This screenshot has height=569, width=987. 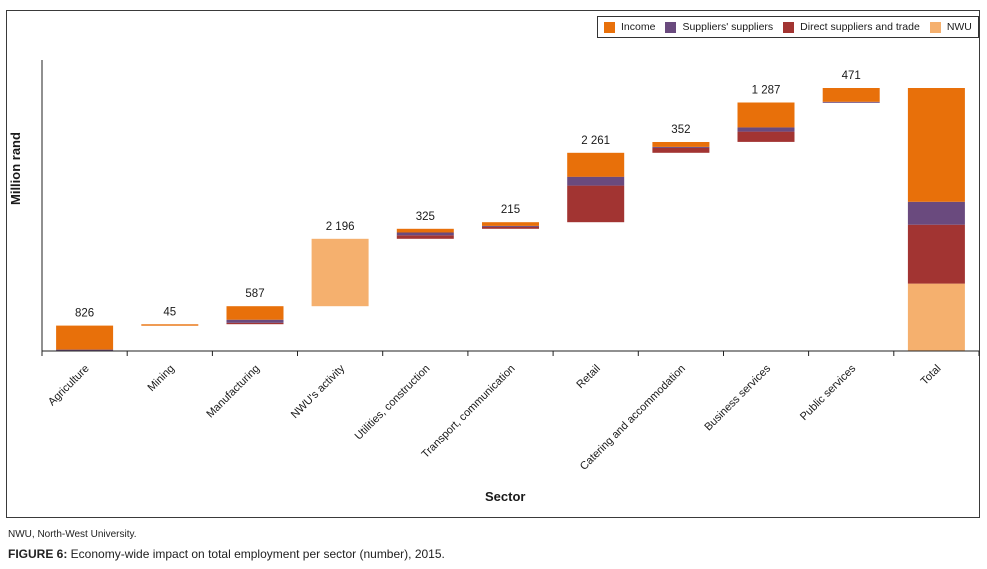 What do you see at coordinates (936, 213) in the screenshot?
I see `bar-total-suppliers-suppliers` at bounding box center [936, 213].